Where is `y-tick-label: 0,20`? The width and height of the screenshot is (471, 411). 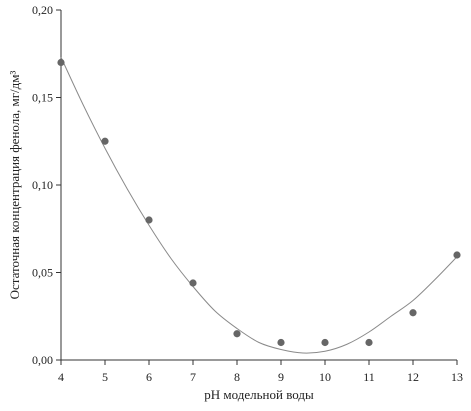 y-tick-label: 0,20 is located at coordinates (42, 10).